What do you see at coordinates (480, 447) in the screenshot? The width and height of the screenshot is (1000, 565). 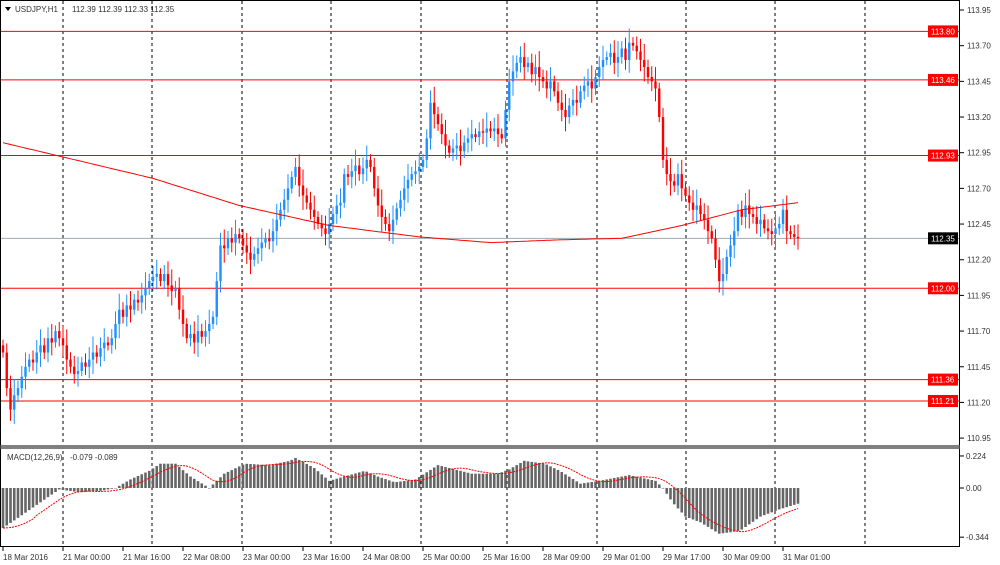 I see `pane-separator` at bounding box center [480, 447].